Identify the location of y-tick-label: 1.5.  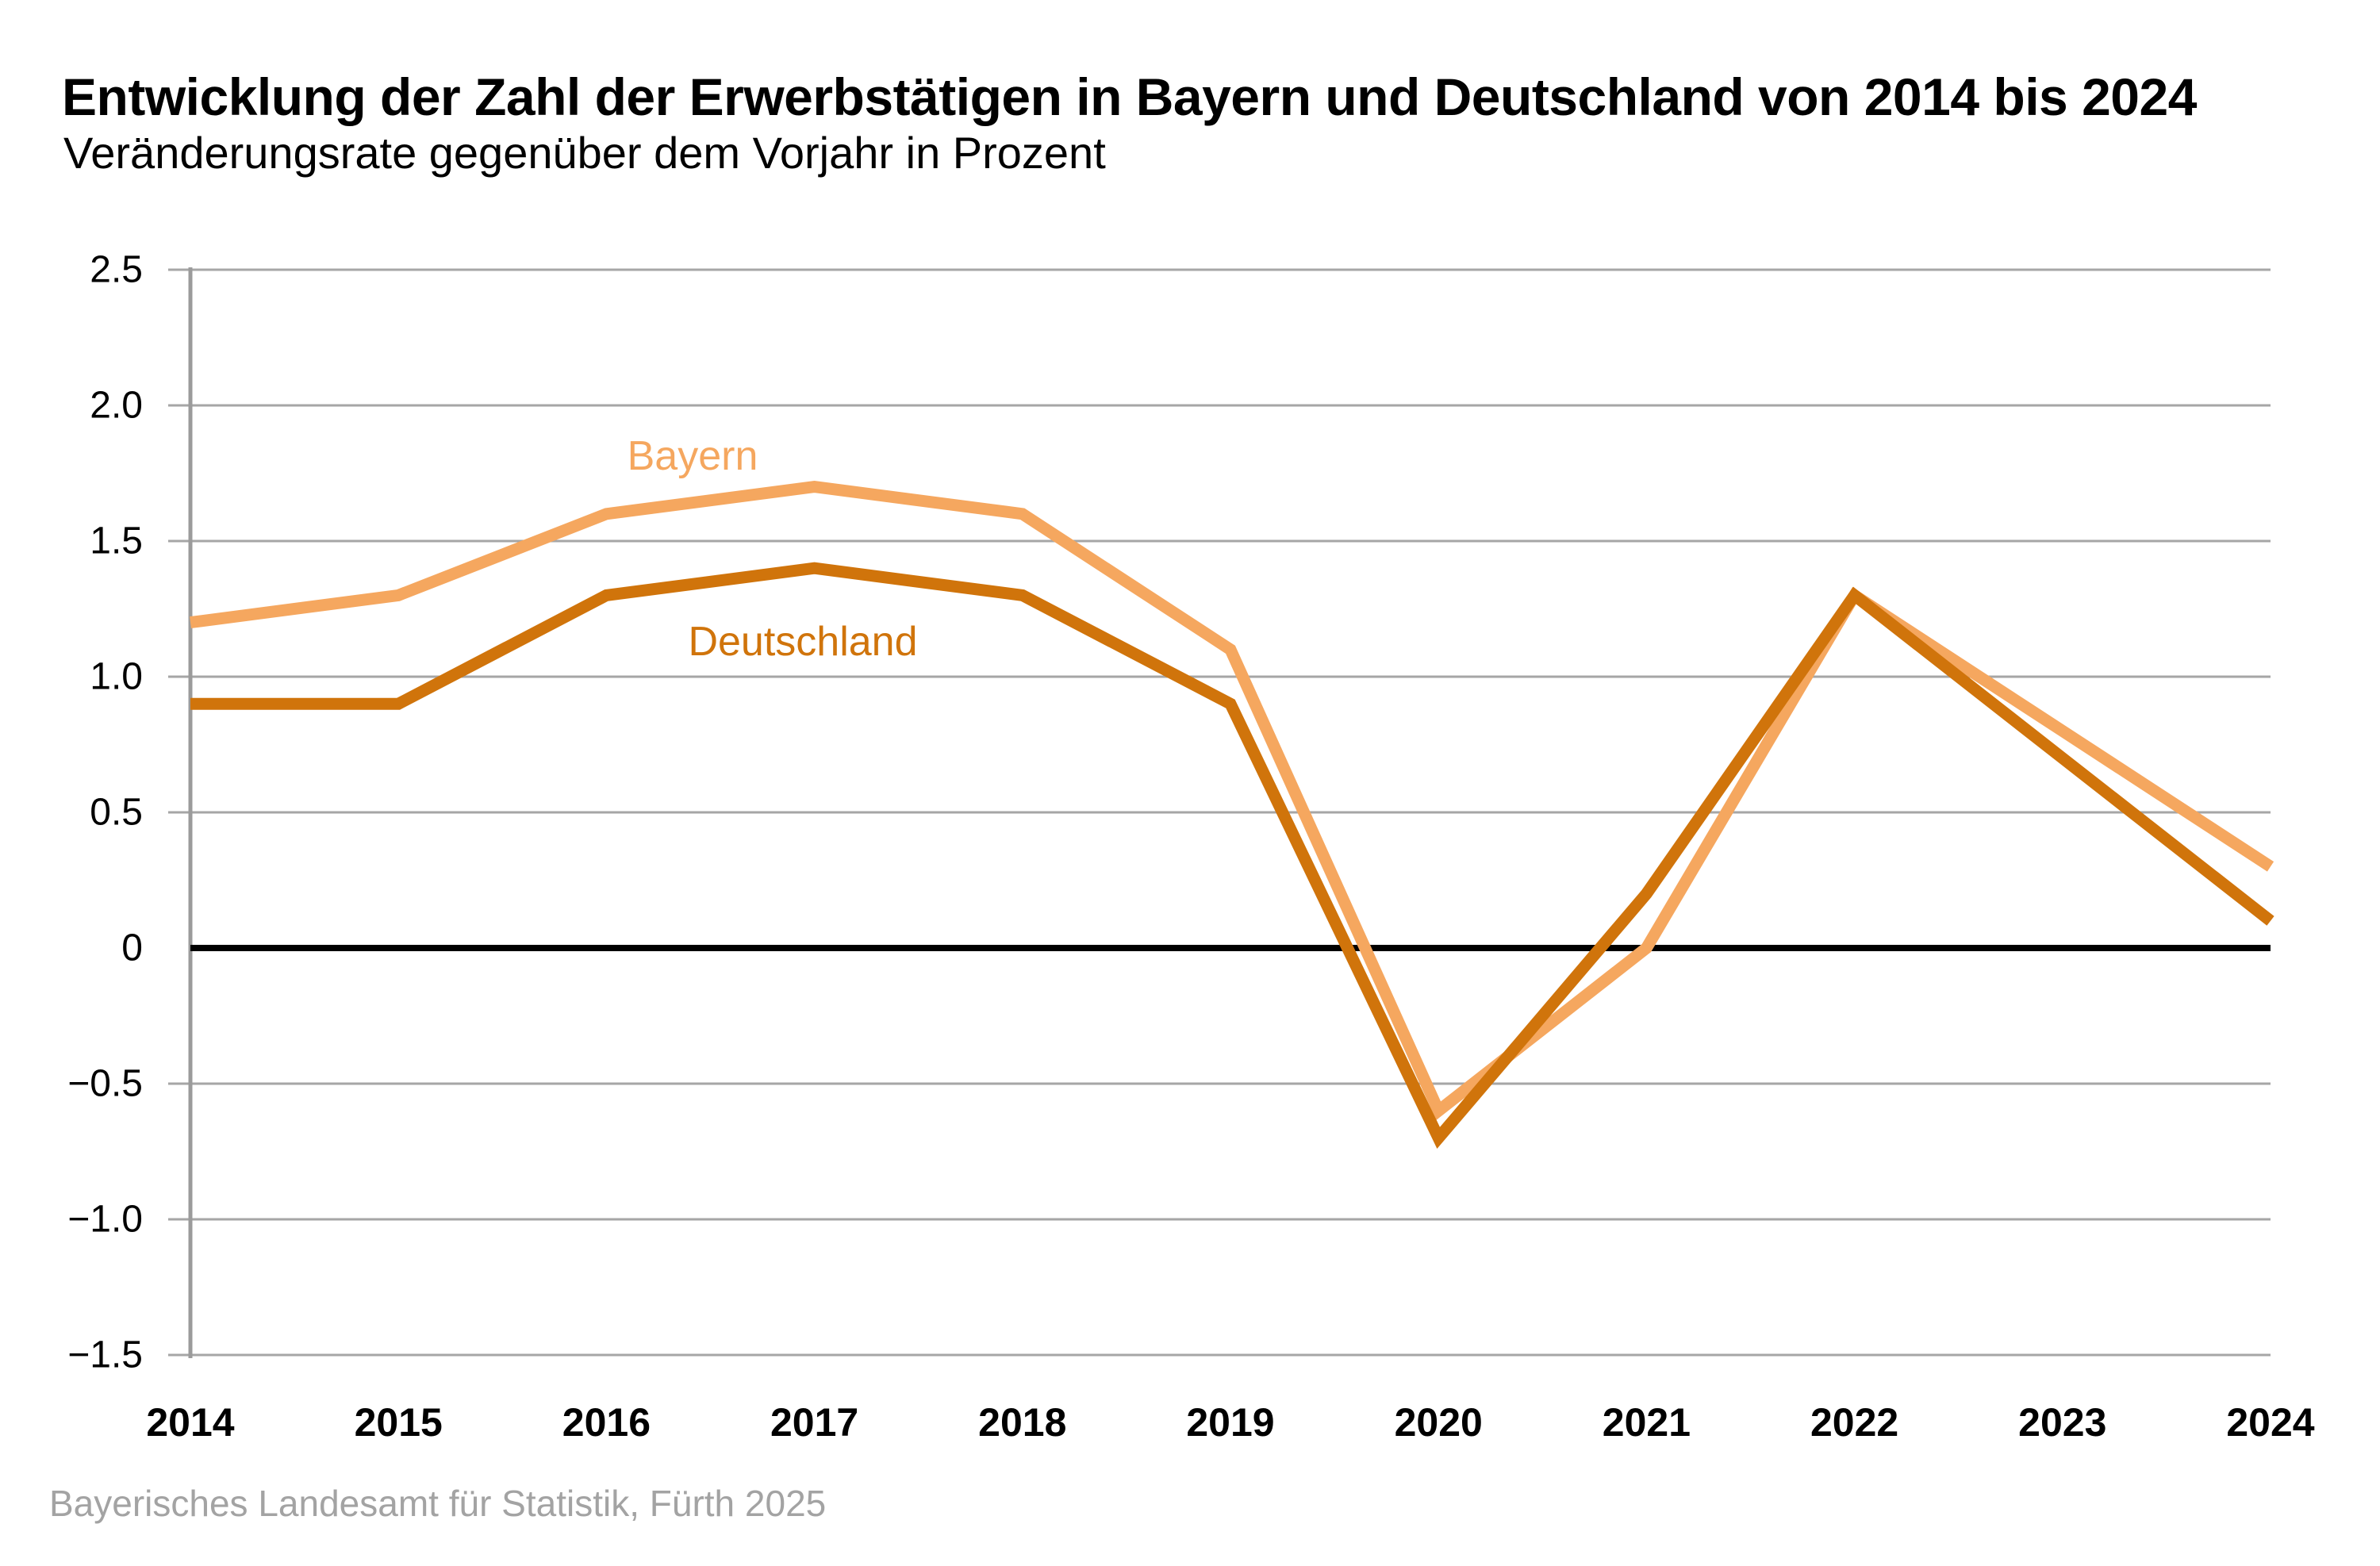
(116, 541).